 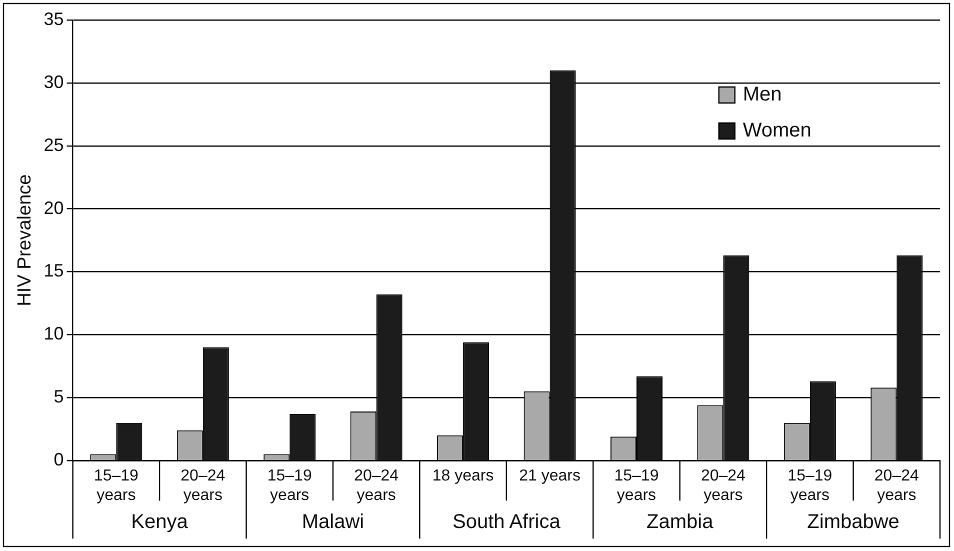 What do you see at coordinates (54, 144) in the screenshot?
I see `y-tick-label: 25` at bounding box center [54, 144].